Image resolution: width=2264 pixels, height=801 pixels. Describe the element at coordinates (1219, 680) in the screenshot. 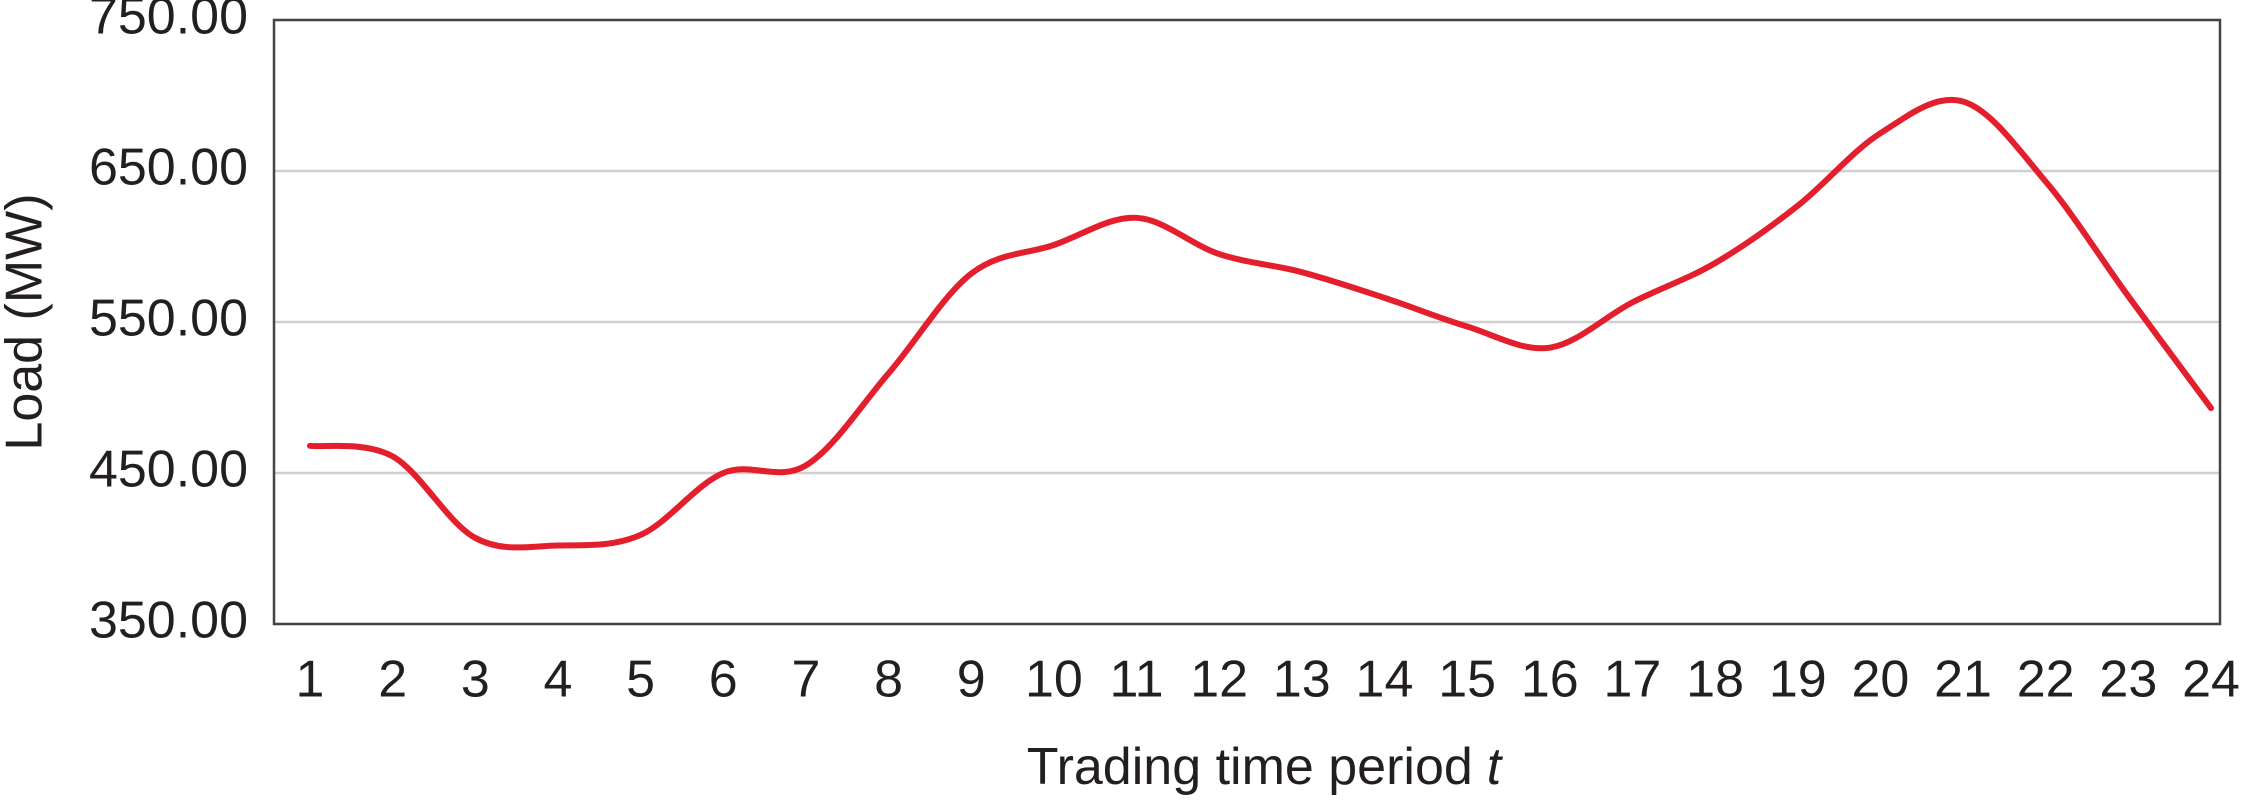

I see `x-tick-label: 12` at that location.